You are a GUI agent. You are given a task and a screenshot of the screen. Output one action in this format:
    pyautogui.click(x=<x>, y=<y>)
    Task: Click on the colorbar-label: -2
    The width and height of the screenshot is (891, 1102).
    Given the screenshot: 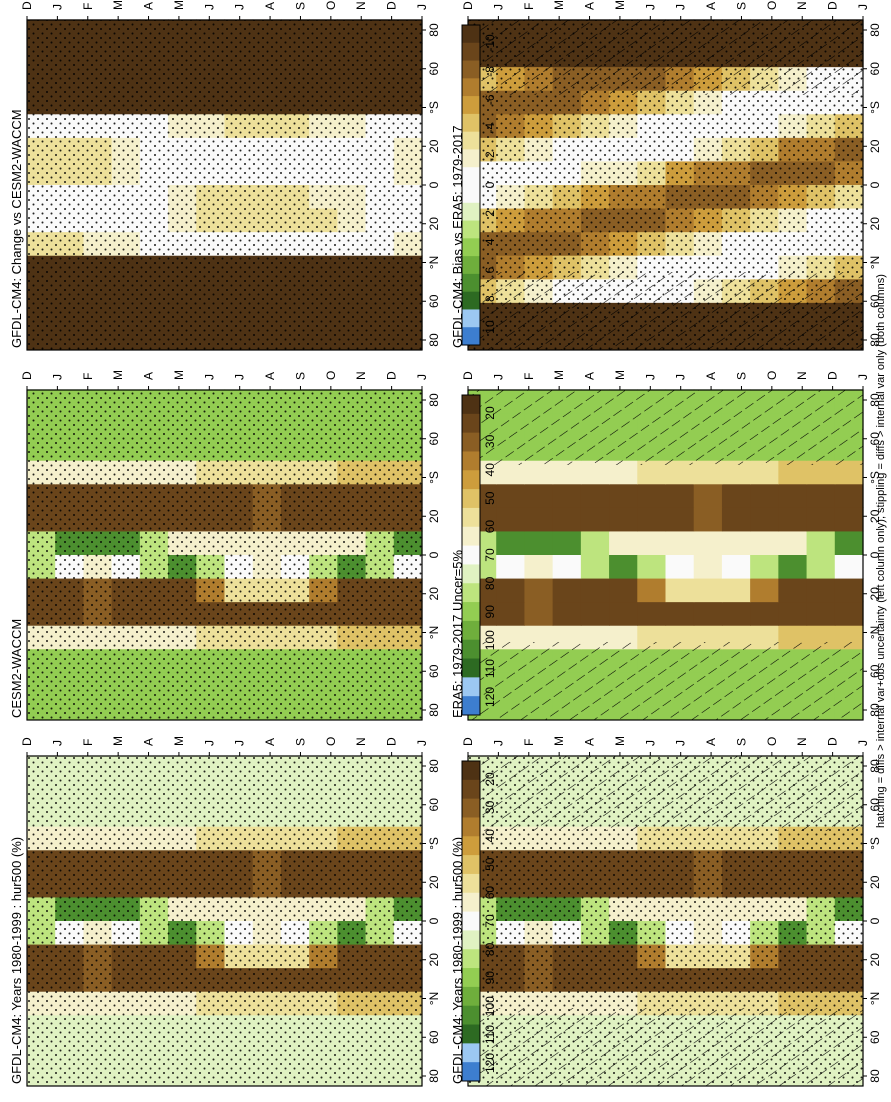 What is the action you would take?
    pyautogui.click(x=490, y=156)
    